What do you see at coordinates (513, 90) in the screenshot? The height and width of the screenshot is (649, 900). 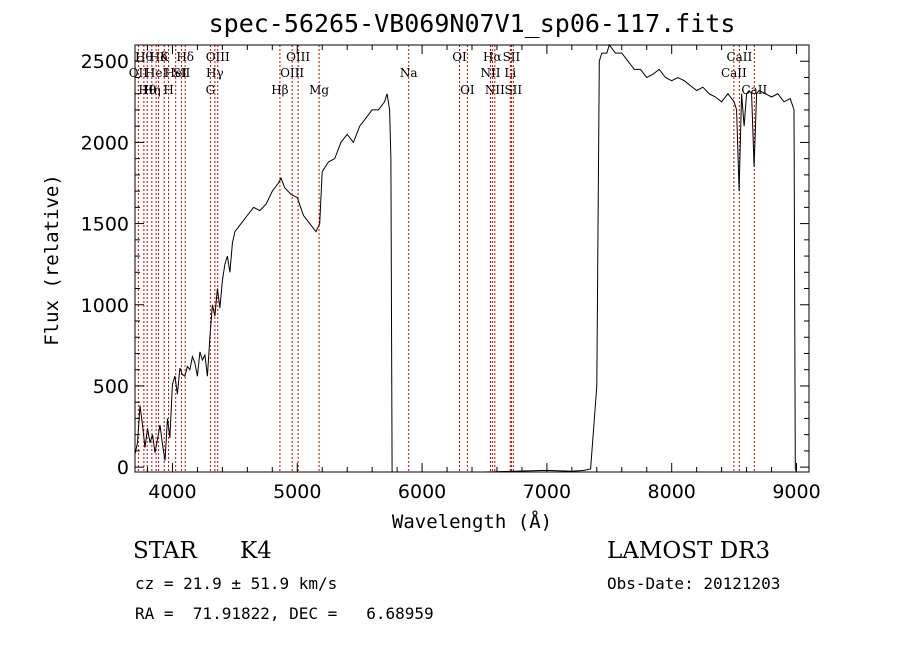 I see `line-label-26: SII` at bounding box center [513, 90].